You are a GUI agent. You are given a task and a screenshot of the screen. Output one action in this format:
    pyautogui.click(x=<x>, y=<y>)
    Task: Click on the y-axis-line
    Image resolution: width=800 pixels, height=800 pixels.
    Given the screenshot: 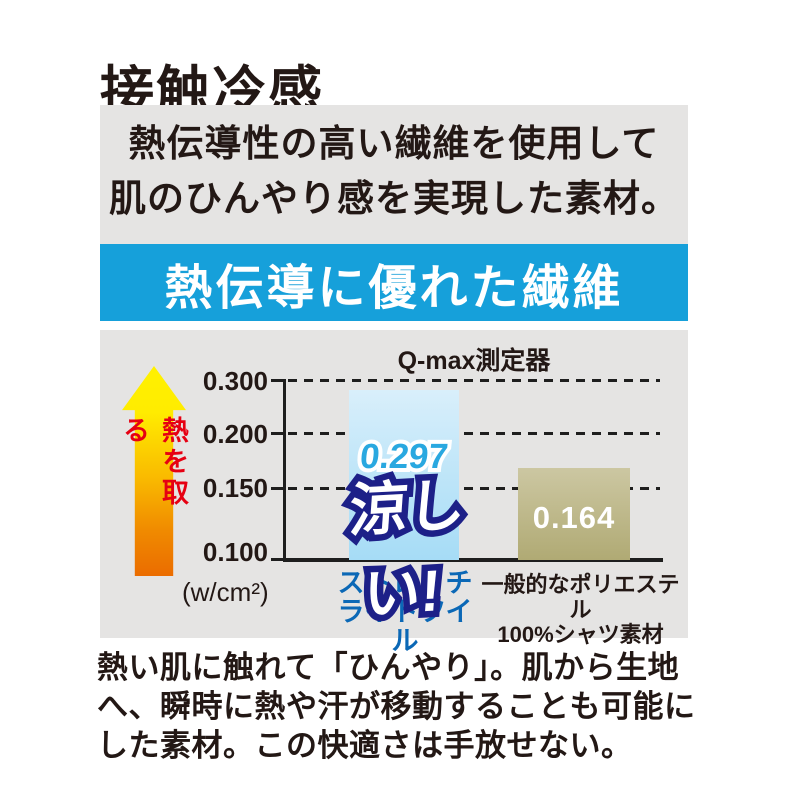 What is the action you would take?
    pyautogui.click(x=284, y=470)
    